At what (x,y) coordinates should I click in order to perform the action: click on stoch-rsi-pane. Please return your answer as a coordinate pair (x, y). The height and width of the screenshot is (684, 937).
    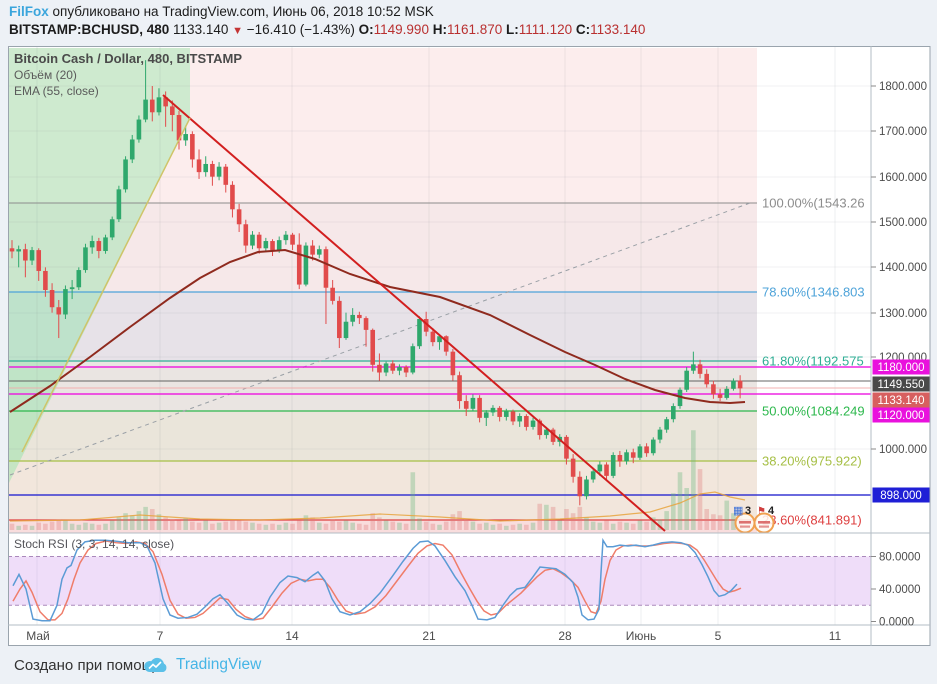
    Looking at the image, I should click on (439, 579).